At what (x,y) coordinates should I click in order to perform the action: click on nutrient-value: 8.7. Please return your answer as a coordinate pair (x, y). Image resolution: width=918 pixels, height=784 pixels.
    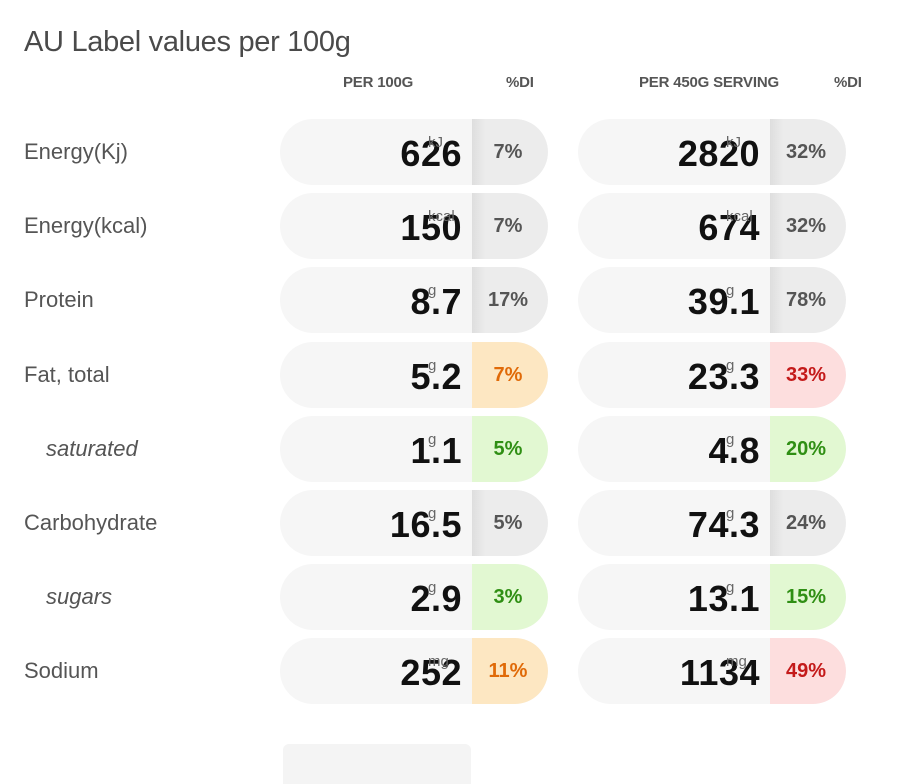
    Looking at the image, I should click on (436, 301).